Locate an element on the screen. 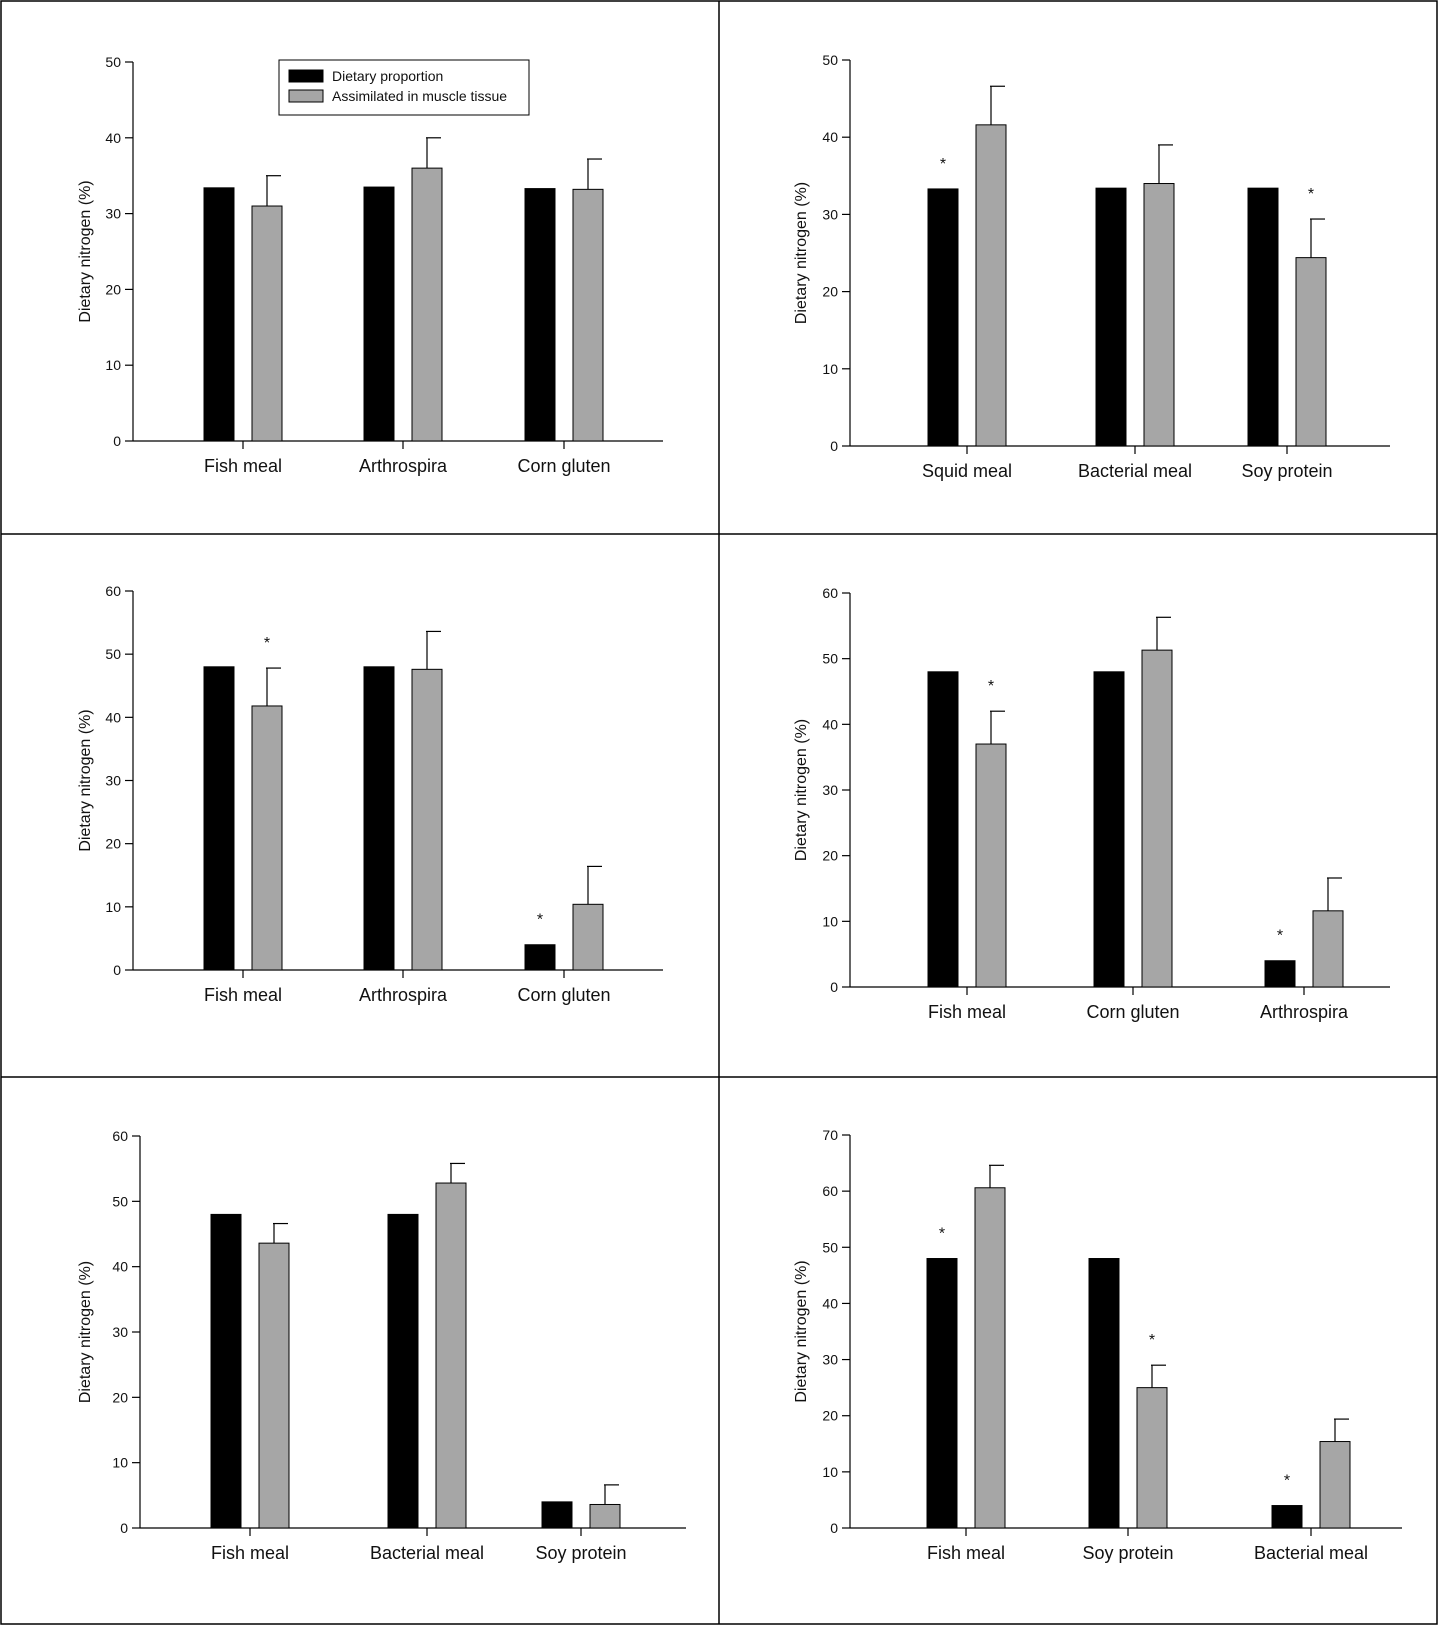  legend-label: Dietary proportion is located at coordinates (387, 76).